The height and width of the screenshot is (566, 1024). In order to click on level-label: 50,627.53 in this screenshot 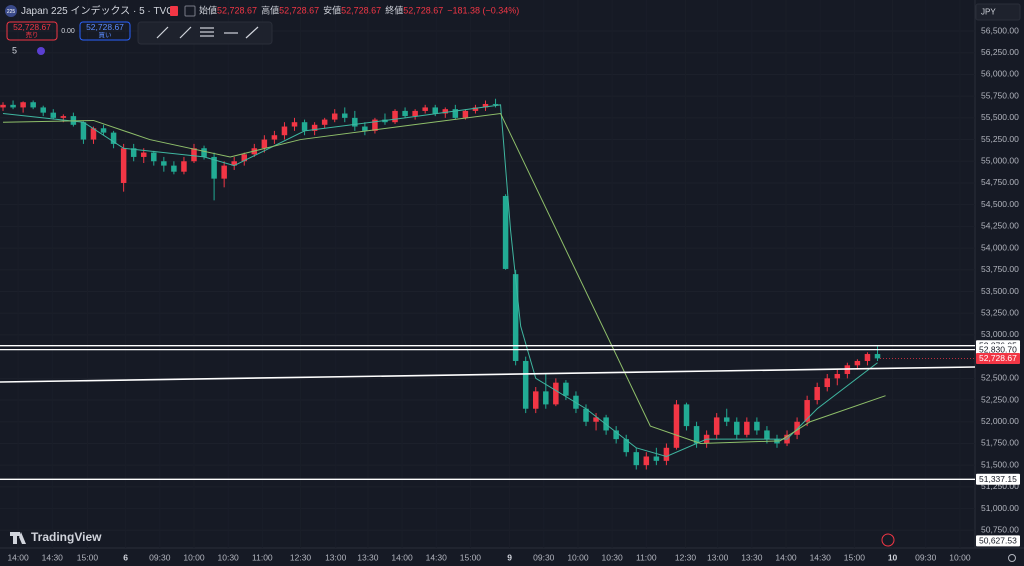, I will do `click(998, 541)`.